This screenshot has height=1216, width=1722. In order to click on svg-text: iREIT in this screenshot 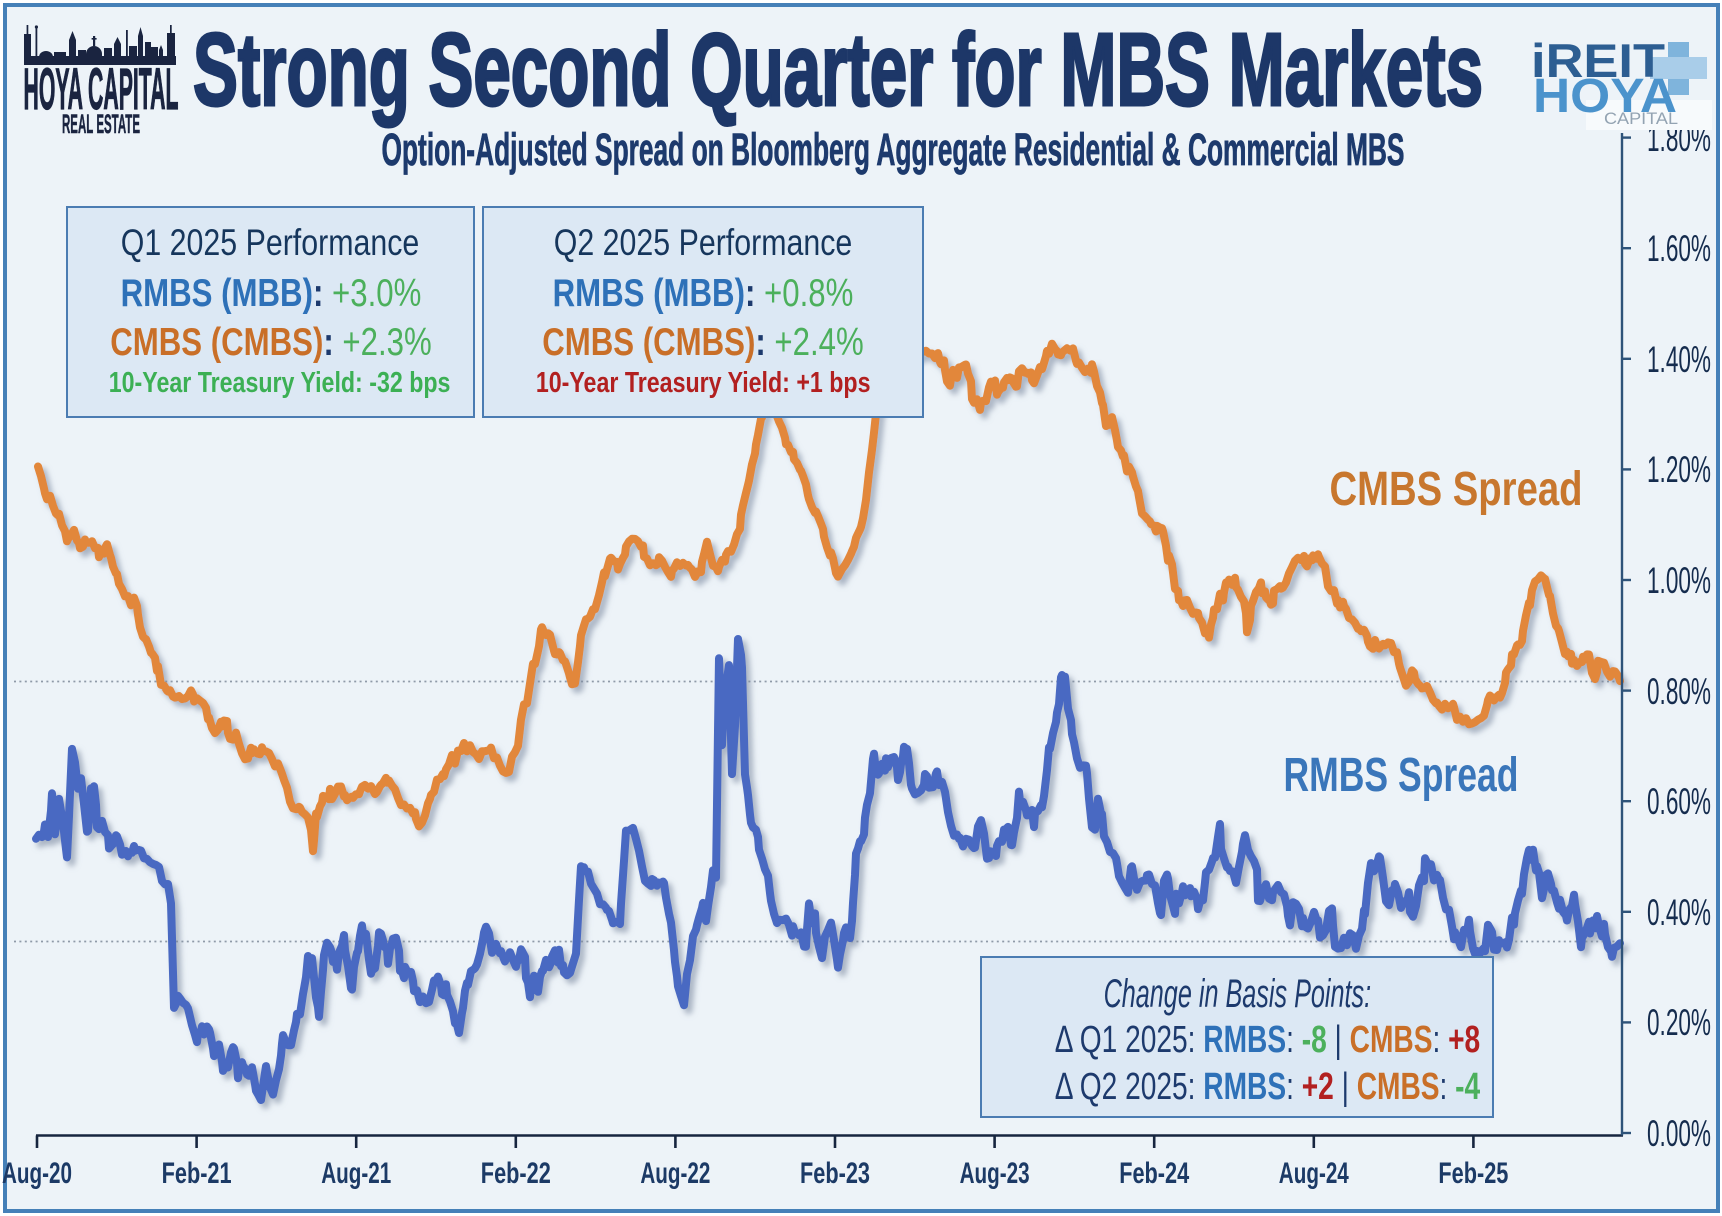, I will do `click(1598, 60)`.